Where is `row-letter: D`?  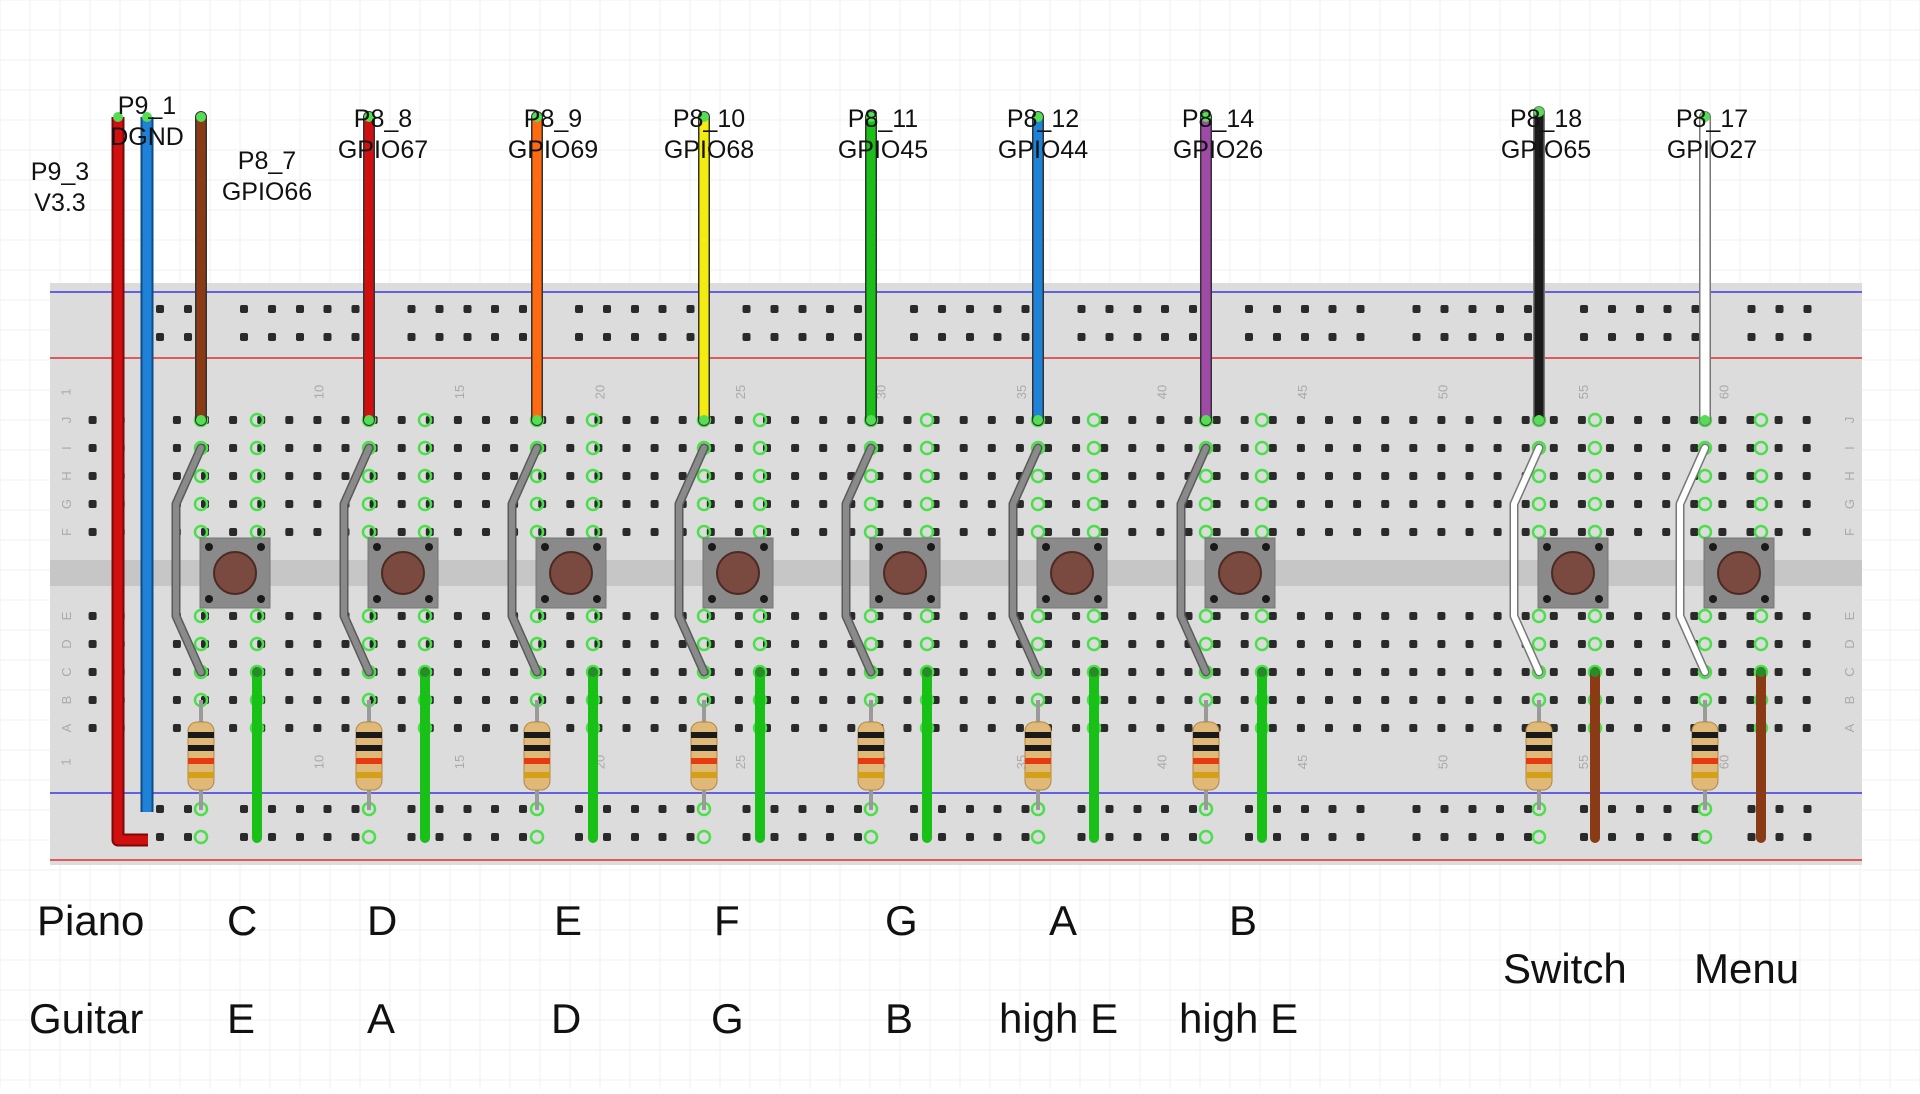 row-letter: D is located at coordinates (66, 643).